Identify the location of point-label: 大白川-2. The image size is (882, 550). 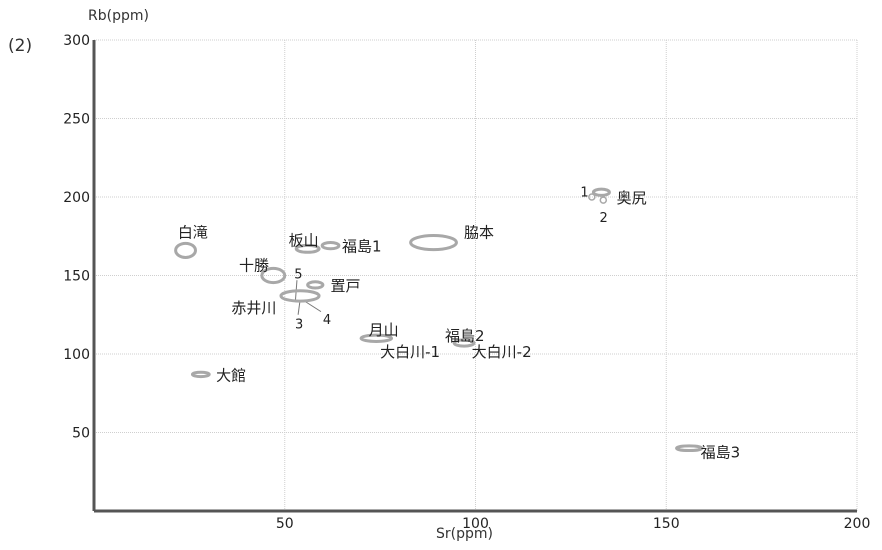
(502, 352).